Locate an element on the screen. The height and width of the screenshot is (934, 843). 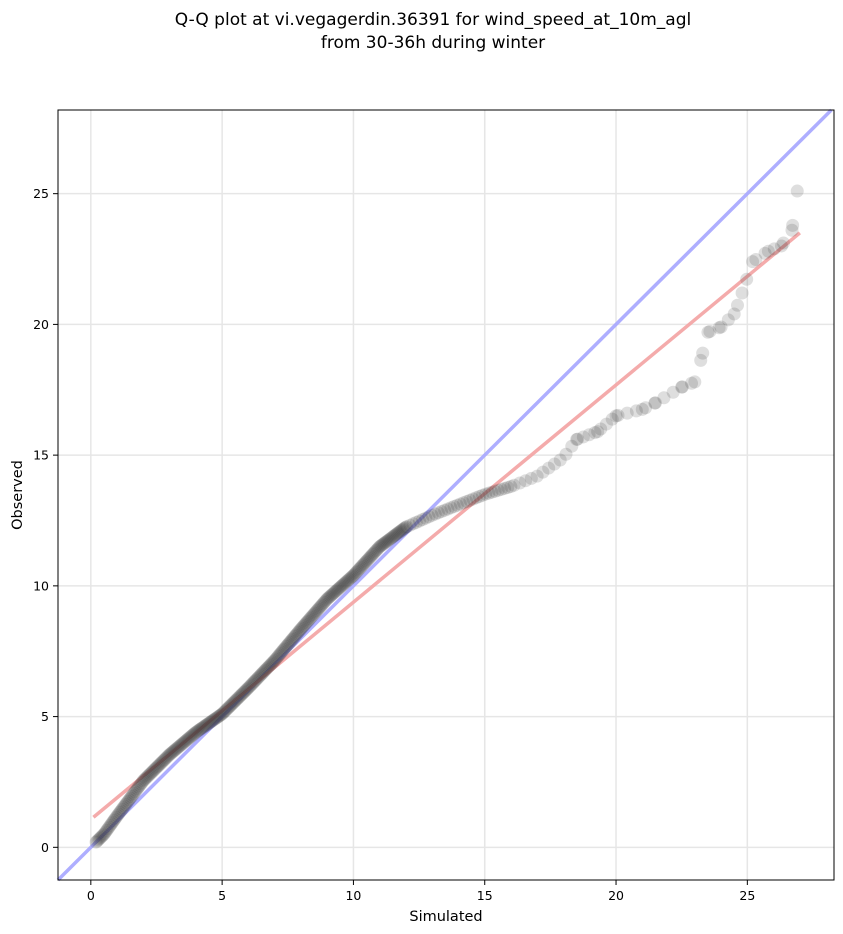
y-tick-label-20: 20 is located at coordinates (41, 324).